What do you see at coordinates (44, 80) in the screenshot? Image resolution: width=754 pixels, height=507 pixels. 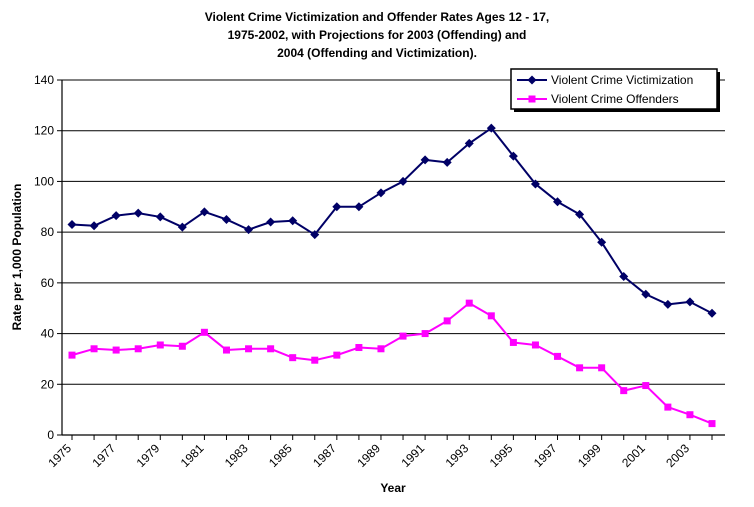 I see `y-tick-label: 140` at bounding box center [44, 80].